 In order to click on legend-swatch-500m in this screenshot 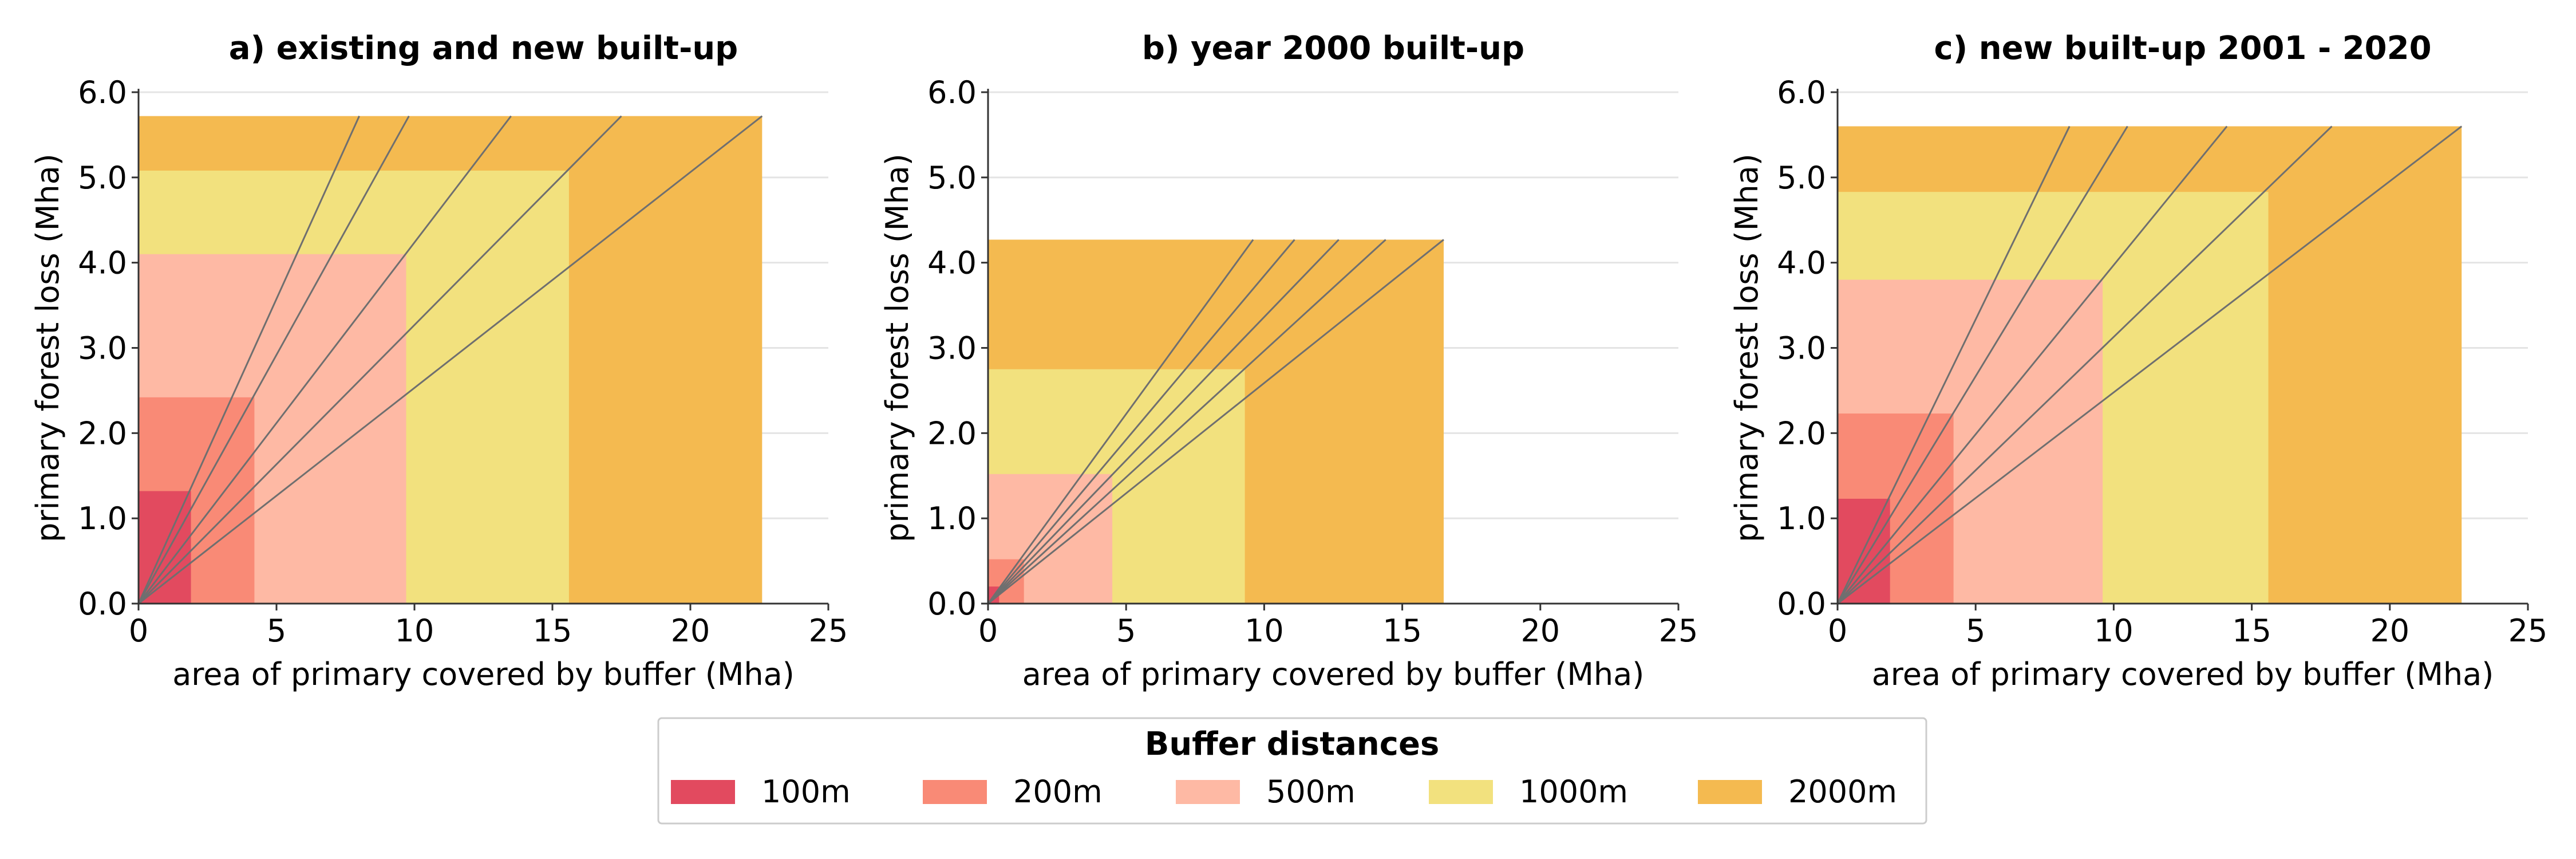, I will do `click(1208, 792)`.